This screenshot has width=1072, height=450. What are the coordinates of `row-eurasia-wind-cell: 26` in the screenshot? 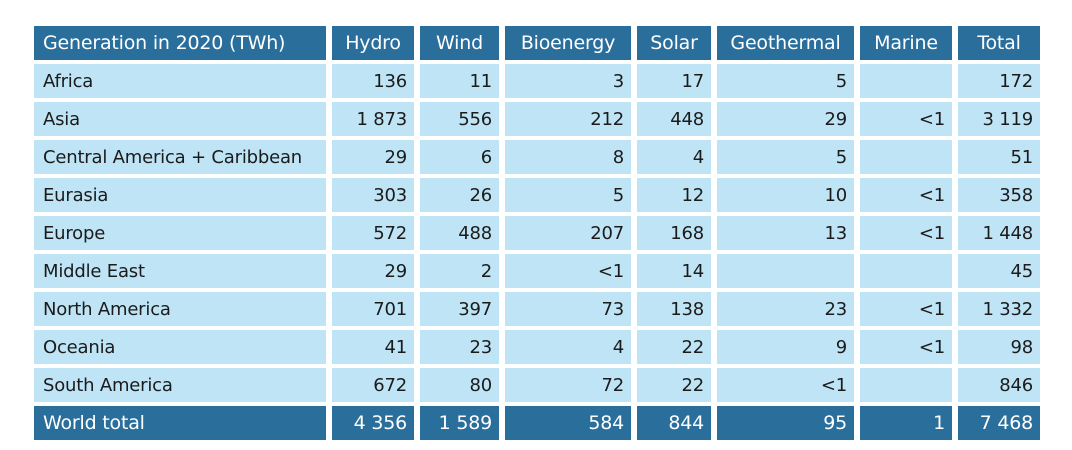 It's located at (459, 195).